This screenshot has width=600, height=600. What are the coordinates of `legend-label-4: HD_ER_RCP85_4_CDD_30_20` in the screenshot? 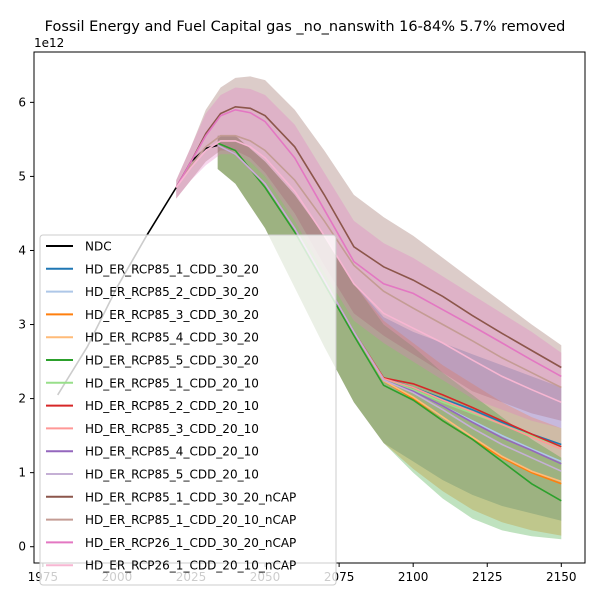 It's located at (172, 338).